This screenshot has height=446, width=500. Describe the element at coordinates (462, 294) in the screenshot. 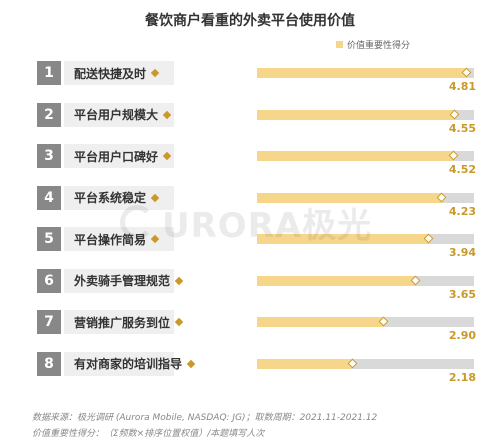

I see `data-label: 3.65` at that location.